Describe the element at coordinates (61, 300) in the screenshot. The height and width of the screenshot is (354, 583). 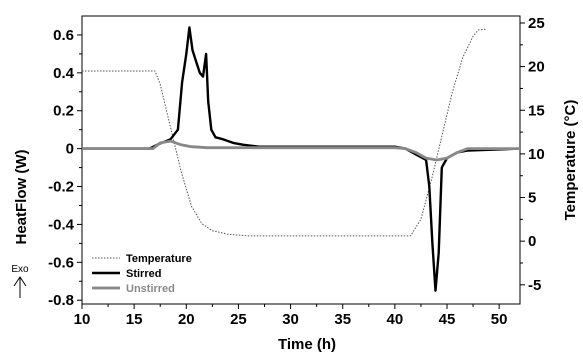
I see `y-tick-label: -0.8` at that location.